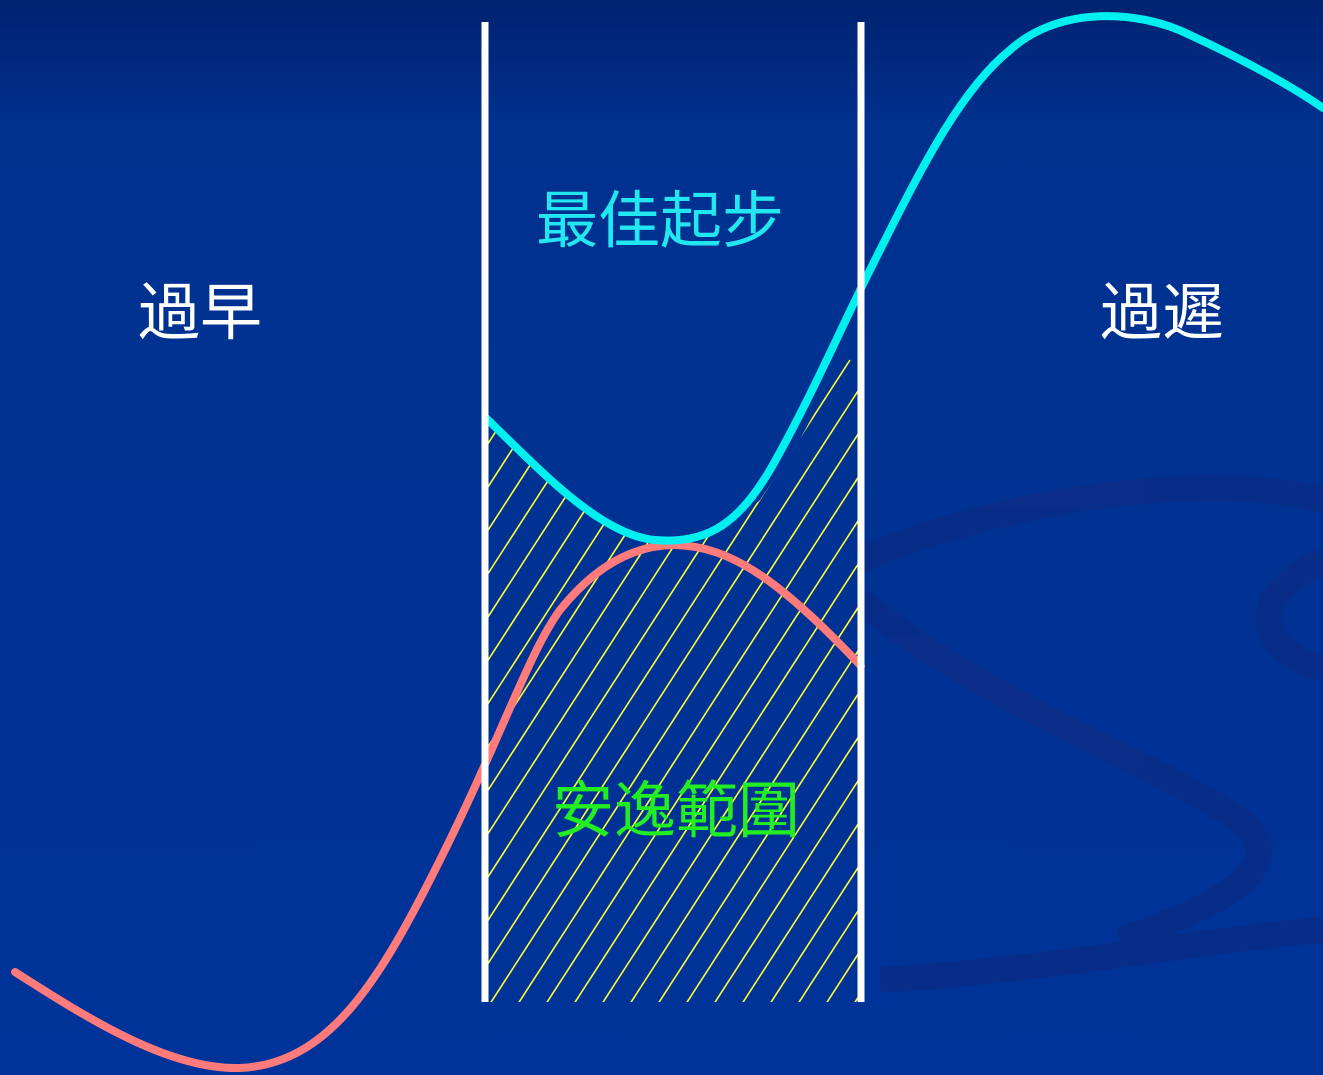 Image resolution: width=1323 pixels, height=1075 pixels. I want to click on label-best-start: 最佳起步, so click(660, 220).